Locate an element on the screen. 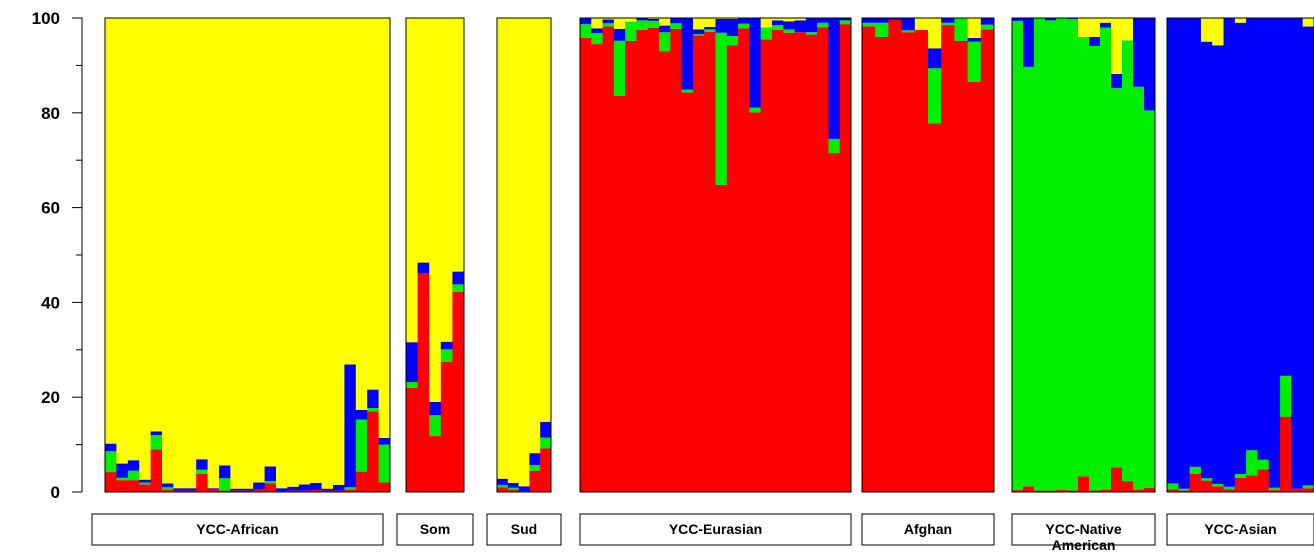 Image resolution: width=1314 pixels, height=560 pixels. label-box is located at coordinates (1083, 529).